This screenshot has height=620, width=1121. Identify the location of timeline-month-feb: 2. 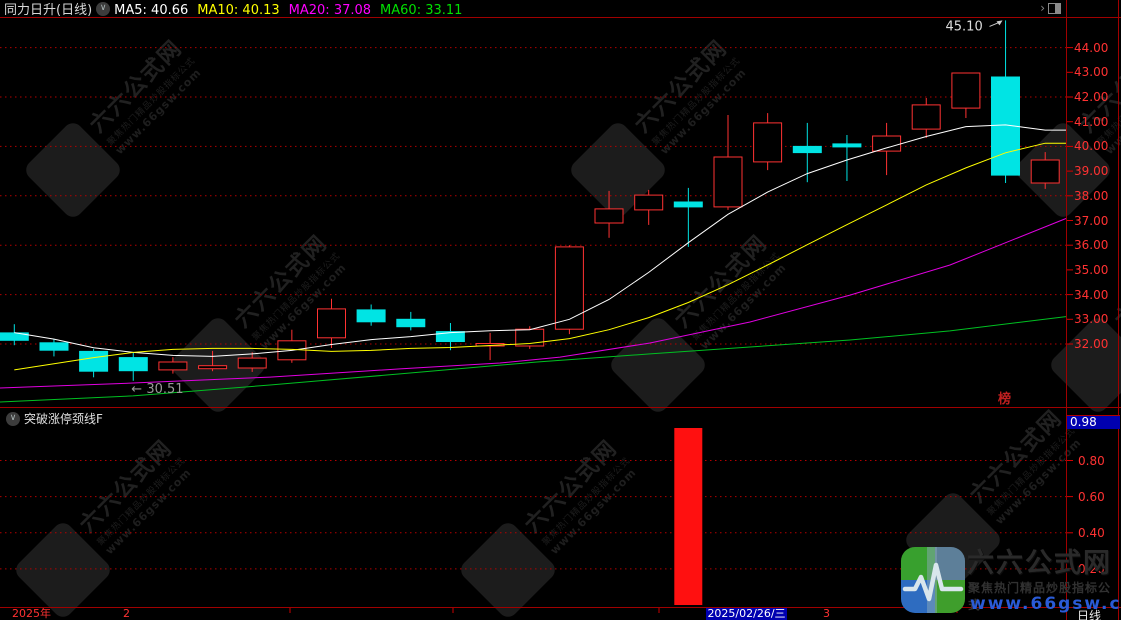
(126, 613).